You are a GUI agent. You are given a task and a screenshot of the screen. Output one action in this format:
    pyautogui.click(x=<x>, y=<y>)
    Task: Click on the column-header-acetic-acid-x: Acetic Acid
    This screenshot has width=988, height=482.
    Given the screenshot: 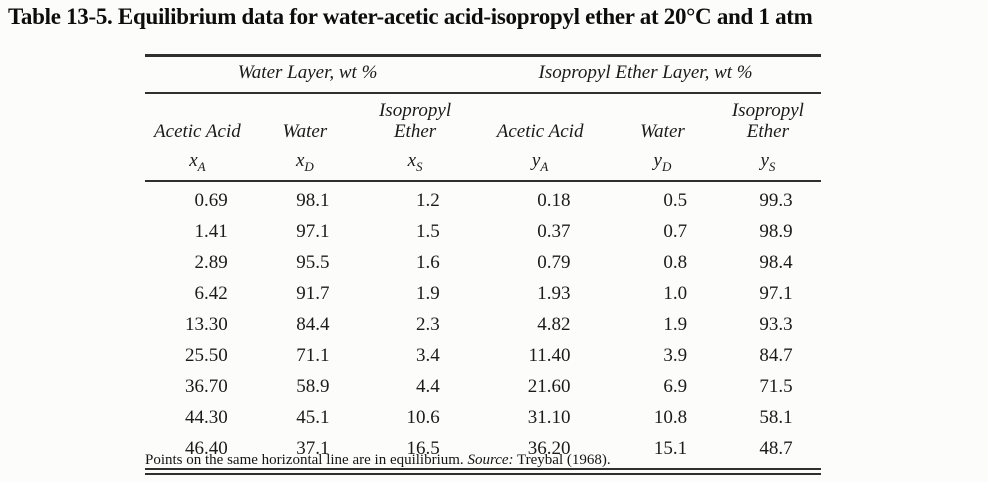 What is the action you would take?
    pyautogui.click(x=197, y=132)
    